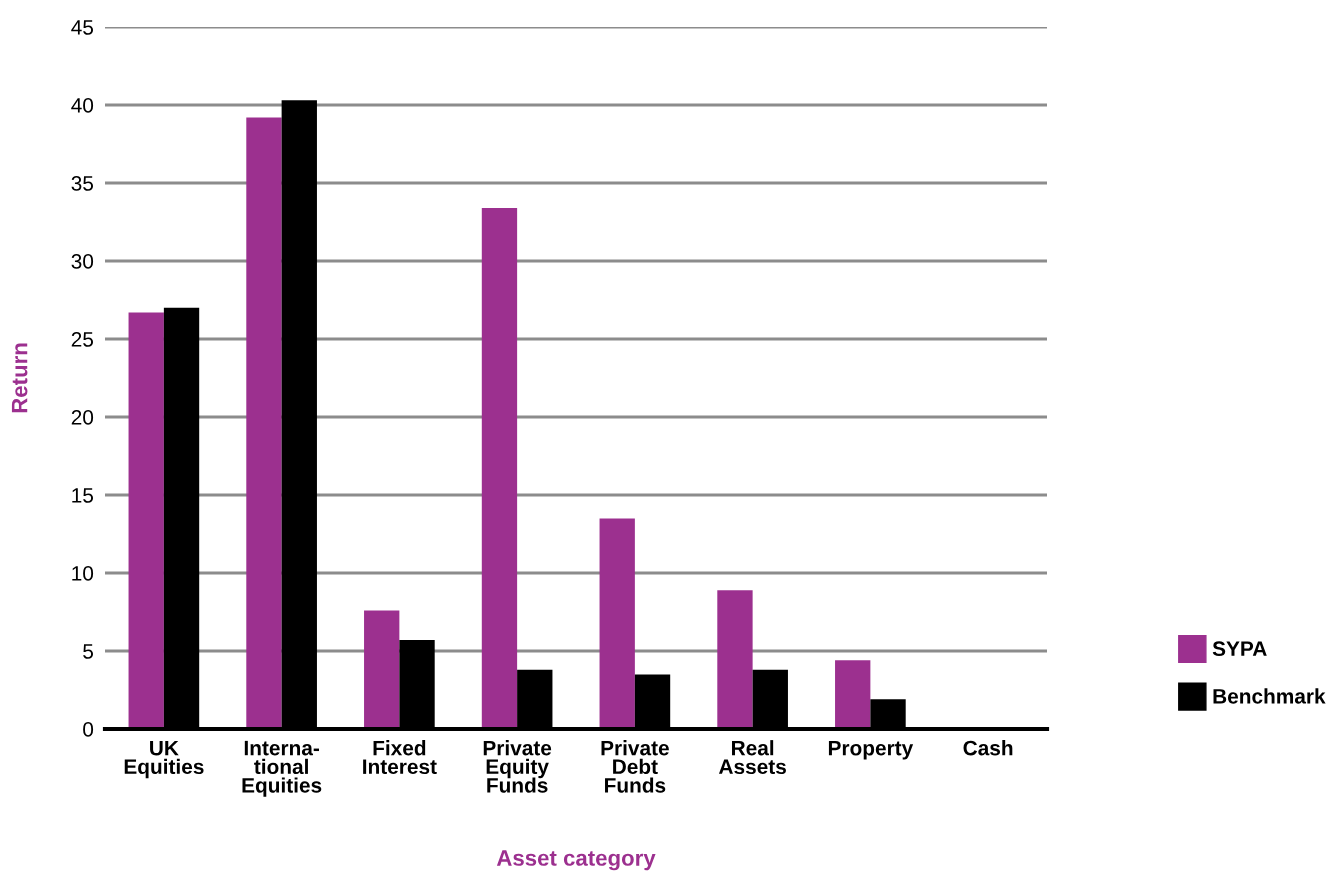  Describe the element at coordinates (83, 573) in the screenshot. I see `y-tick-label: 10` at that location.